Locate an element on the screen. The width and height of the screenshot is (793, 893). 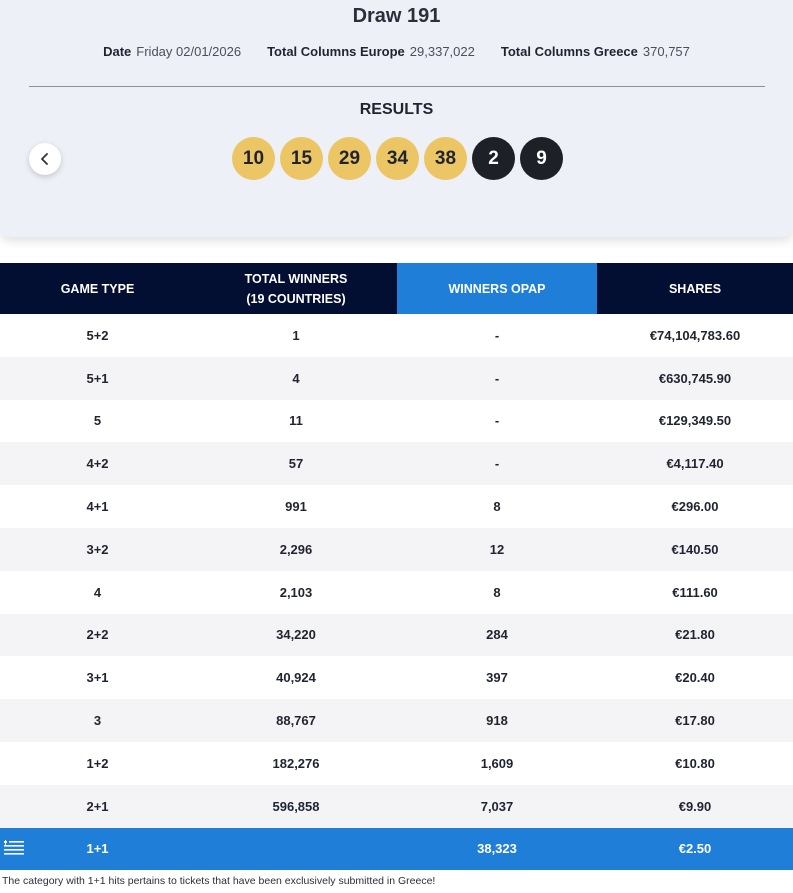
number-ball: 15 is located at coordinates (301, 158).